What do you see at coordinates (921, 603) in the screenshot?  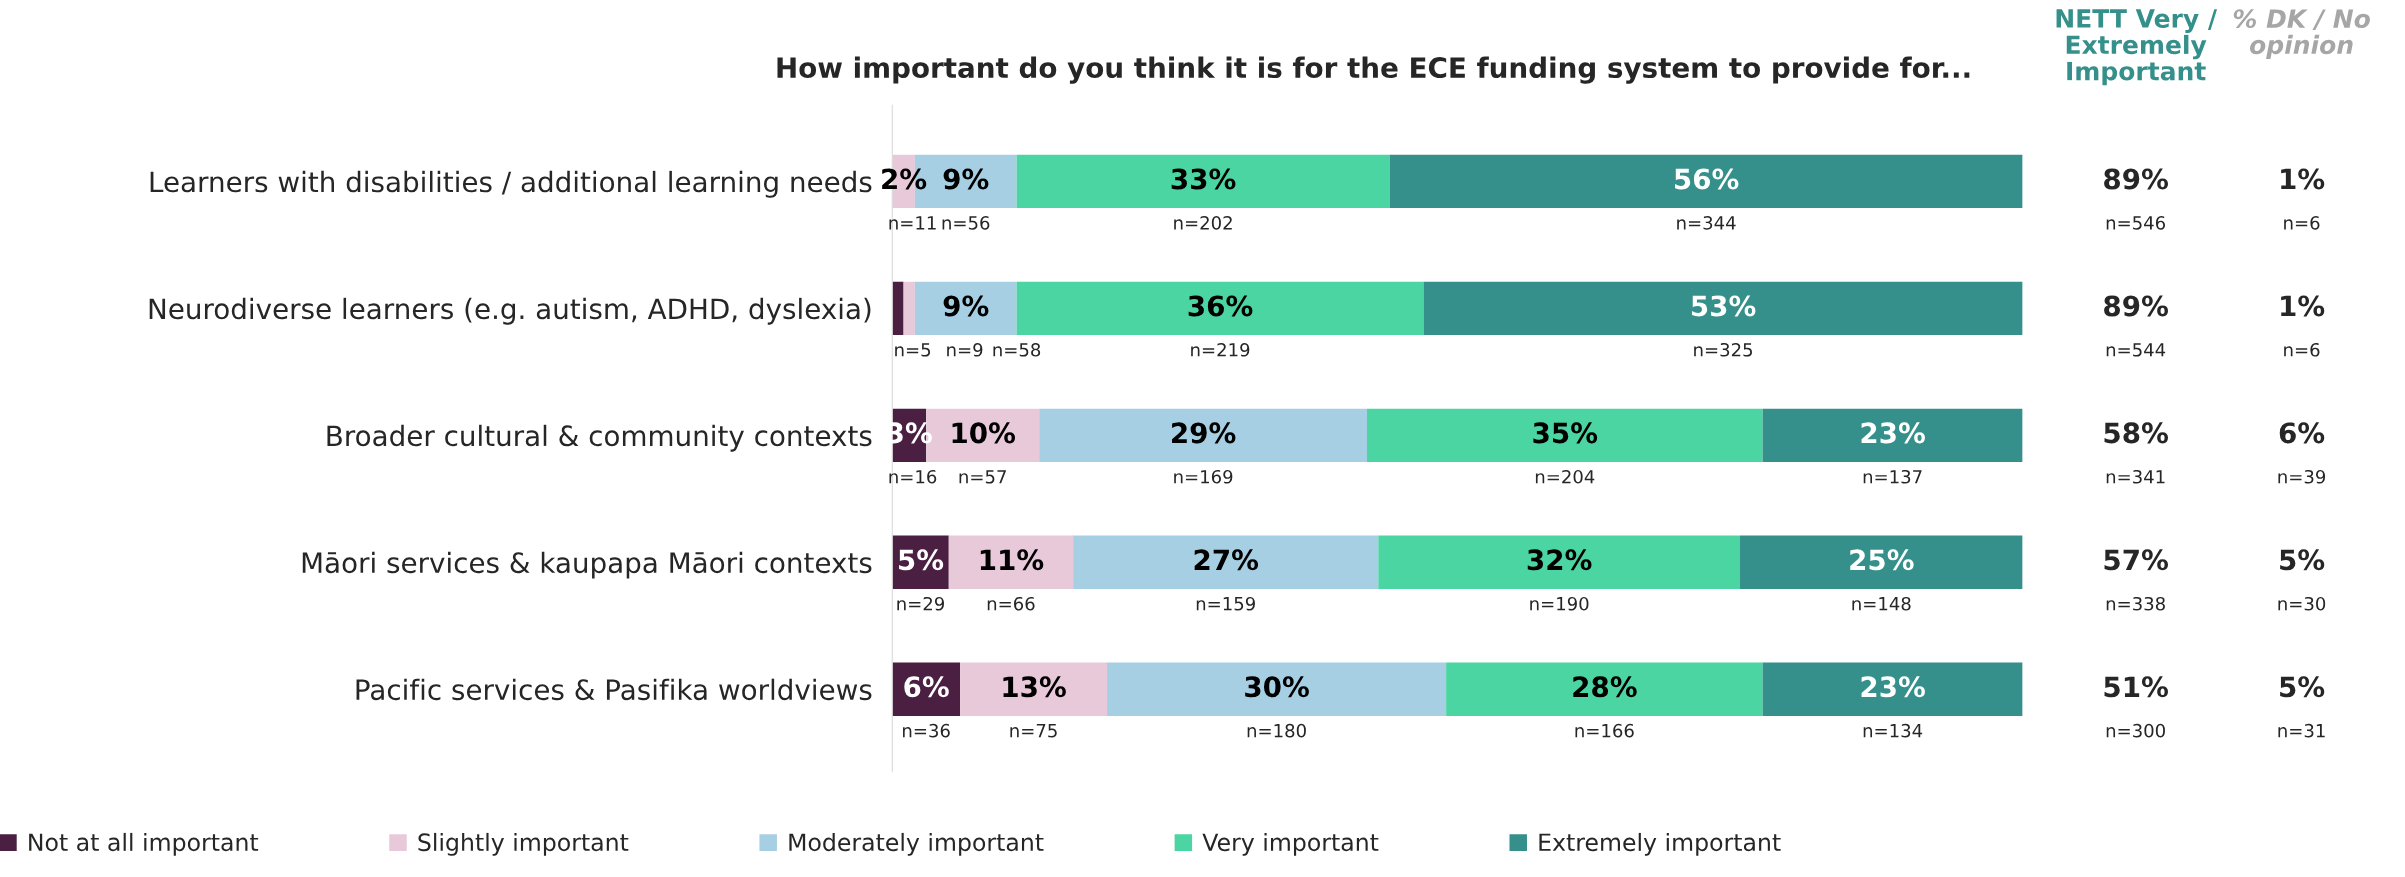 I see `annotation: n=29` at bounding box center [921, 603].